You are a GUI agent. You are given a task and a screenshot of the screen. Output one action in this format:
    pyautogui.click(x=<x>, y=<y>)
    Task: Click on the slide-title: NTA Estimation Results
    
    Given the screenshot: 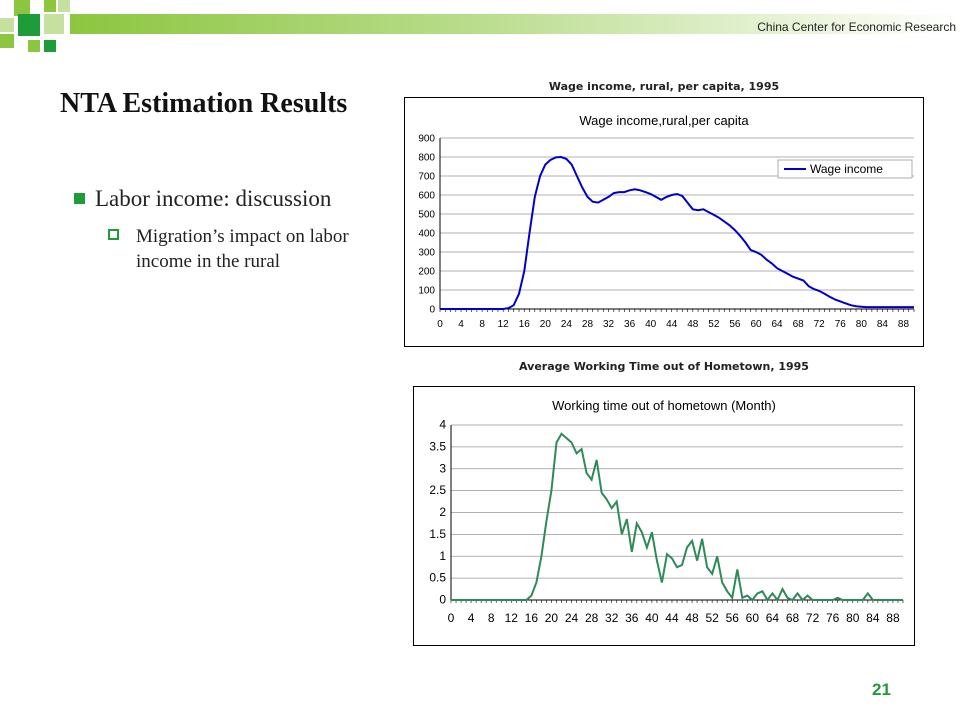 What is the action you would take?
    pyautogui.click(x=204, y=103)
    